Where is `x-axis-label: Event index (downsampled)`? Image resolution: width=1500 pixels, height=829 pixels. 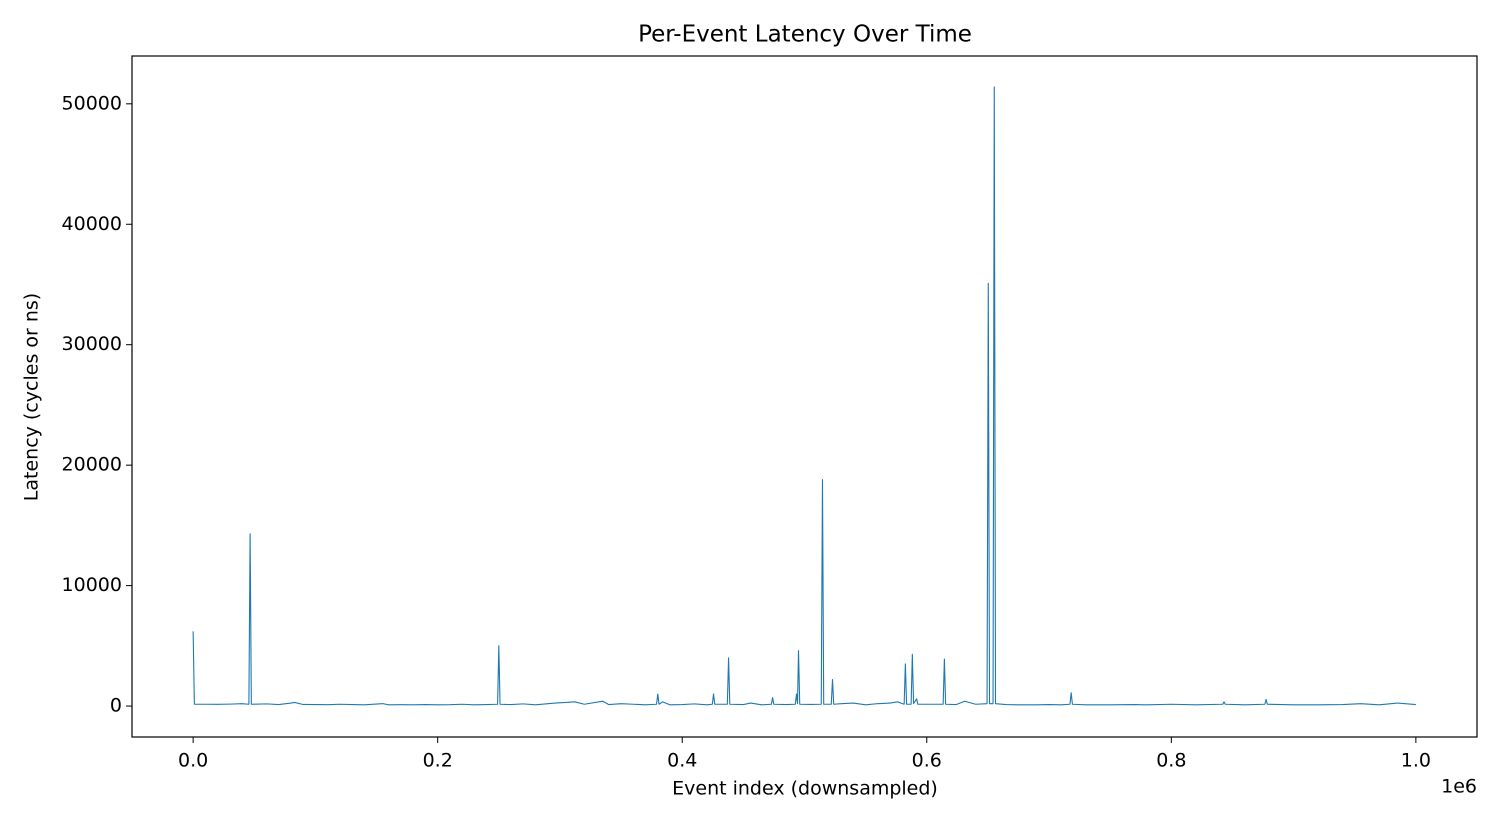 x-axis-label: Event index (downsampled) is located at coordinates (805, 789).